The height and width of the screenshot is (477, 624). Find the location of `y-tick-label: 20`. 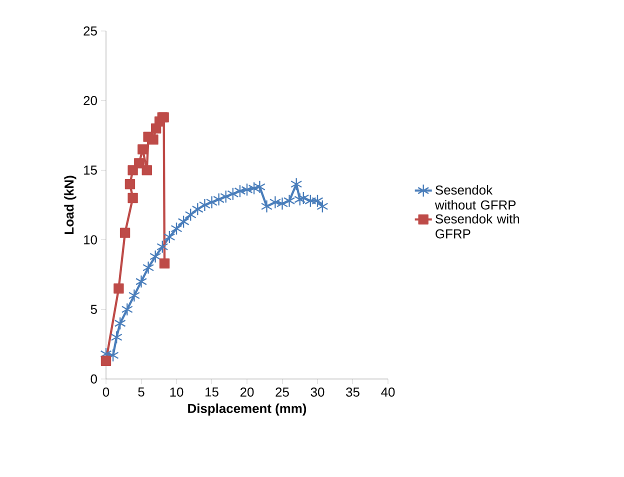

y-tick-label: 20 is located at coordinates (90, 101).